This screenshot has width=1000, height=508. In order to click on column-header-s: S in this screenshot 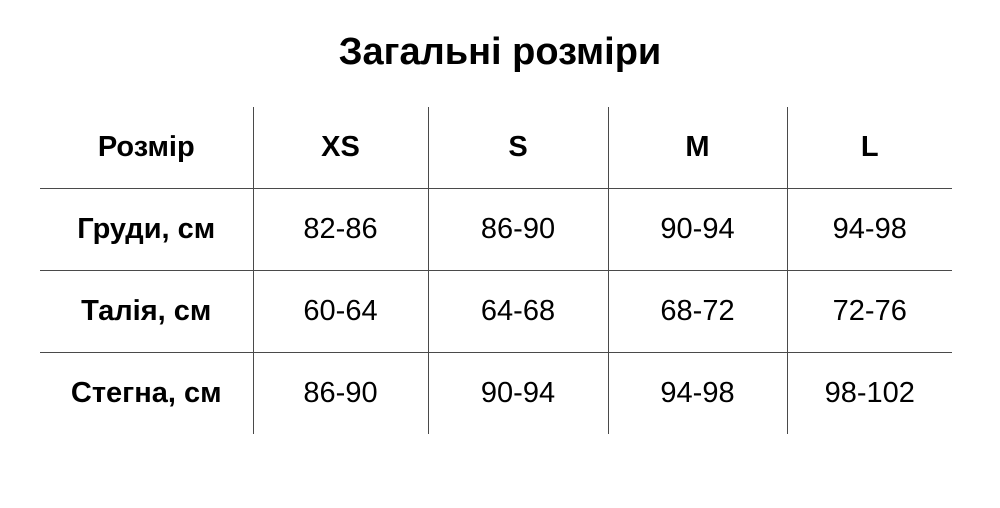, I will do `click(518, 148)`.